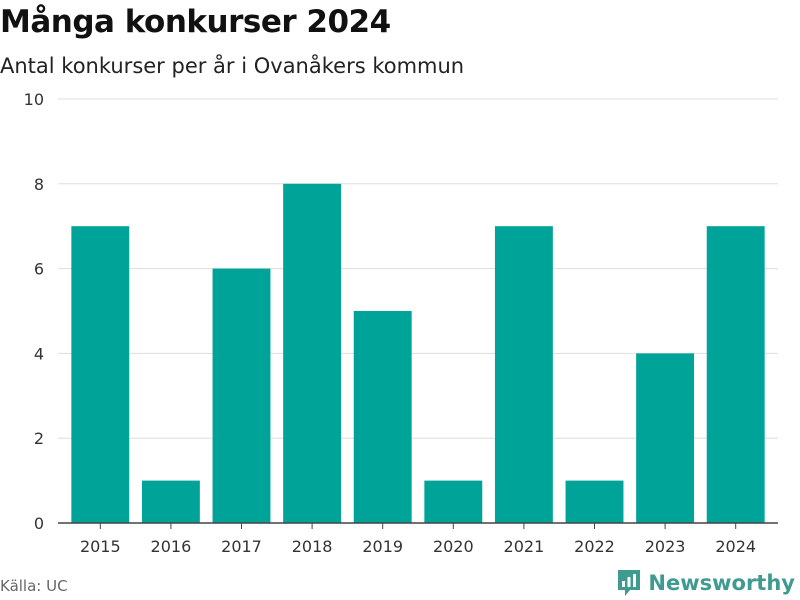  I want to click on x-tick-label: 2016, so click(171, 546).